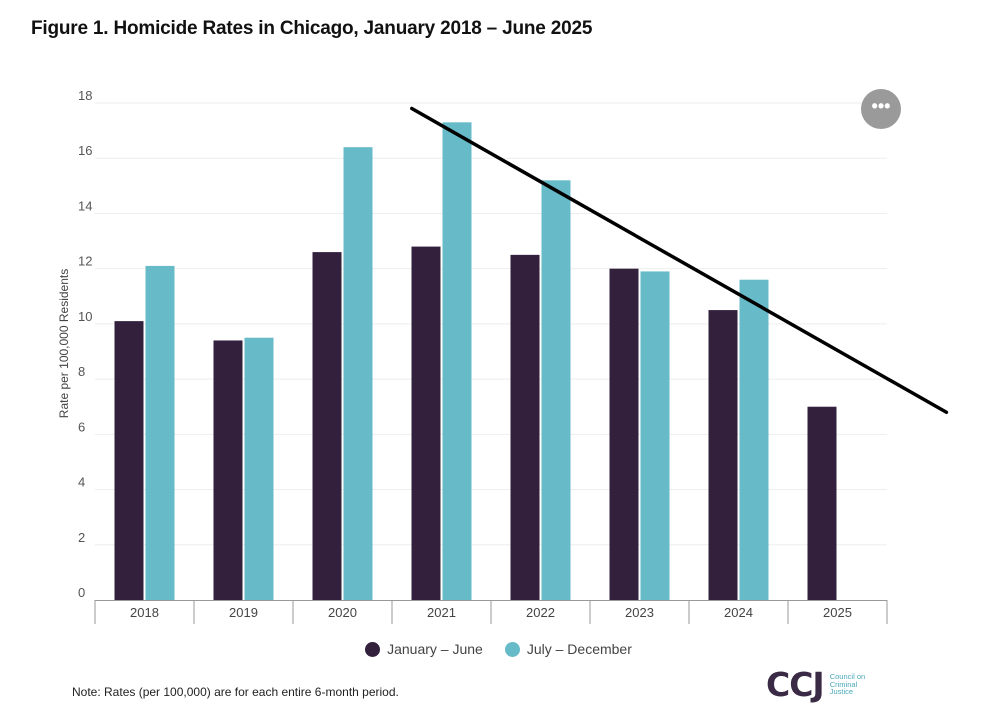  I want to click on y-tick-label: 4, so click(81, 482).